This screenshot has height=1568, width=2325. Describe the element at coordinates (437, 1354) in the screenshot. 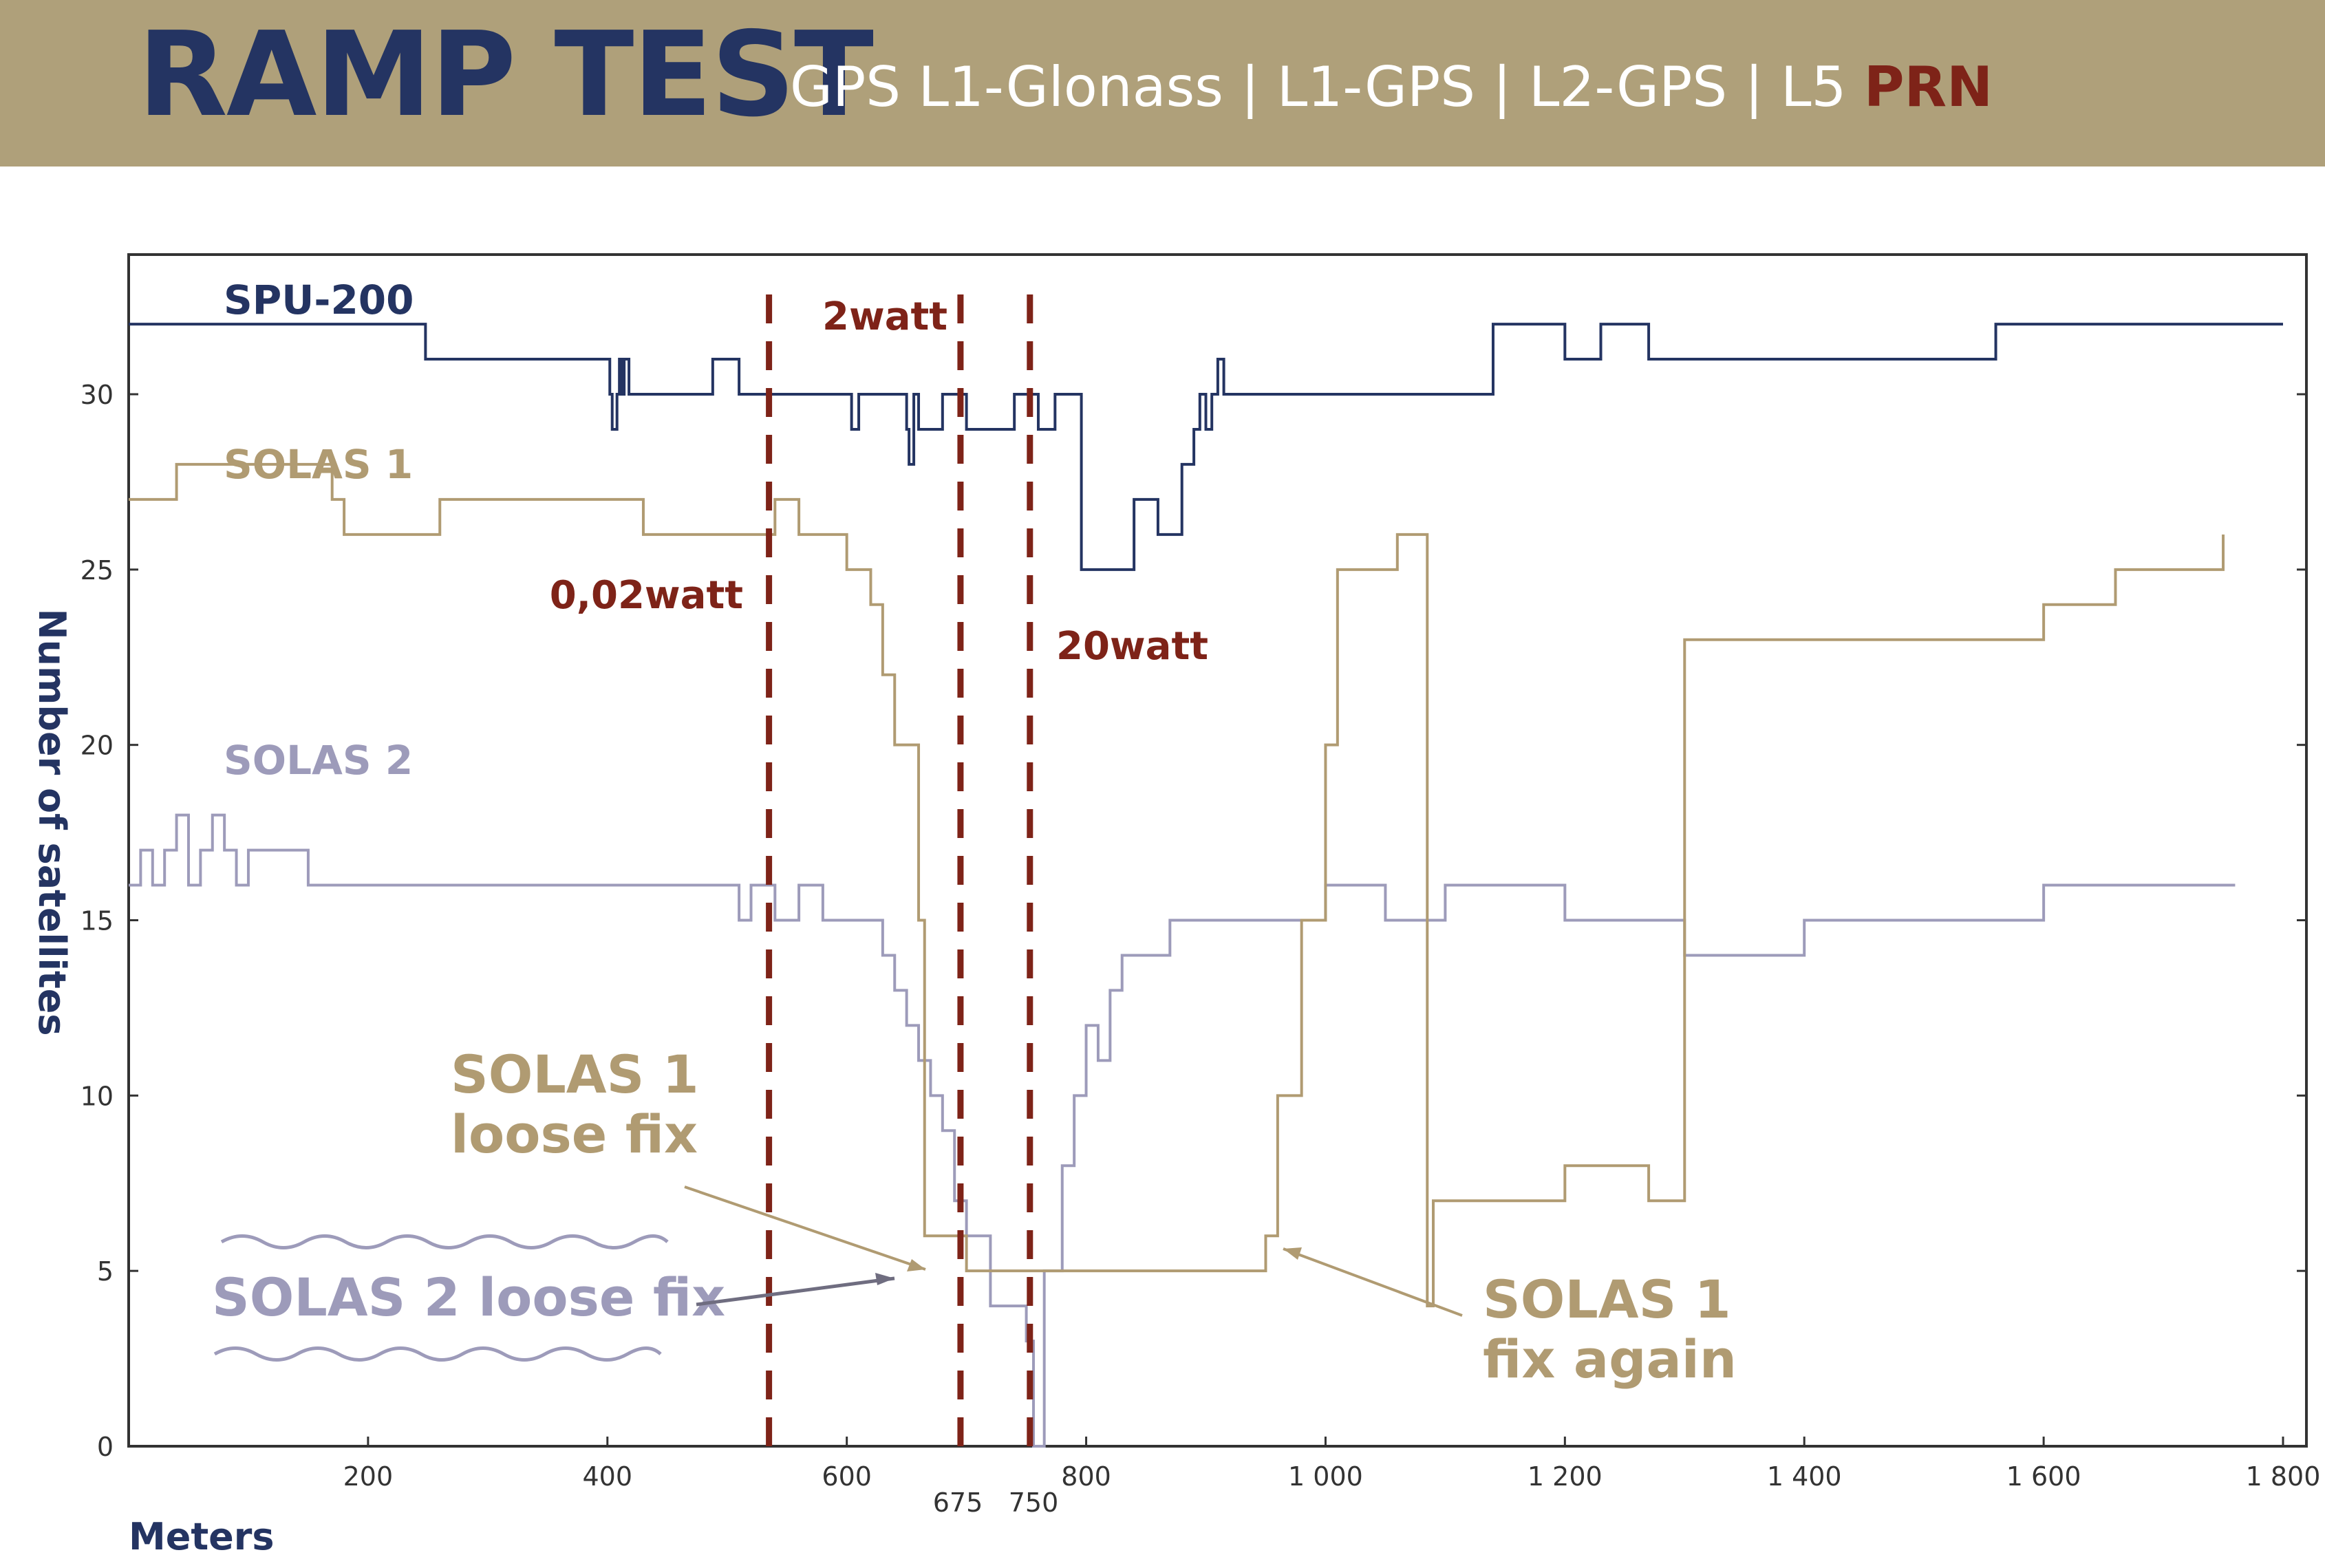

I see `wavy-line-bottom` at that location.